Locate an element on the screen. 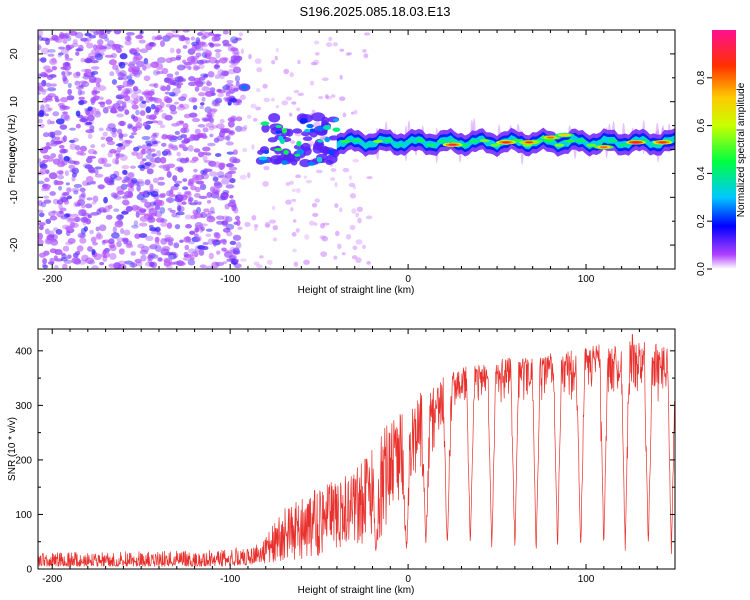 The image size is (750, 600). y-tick-label: 0 is located at coordinates (14, 149).